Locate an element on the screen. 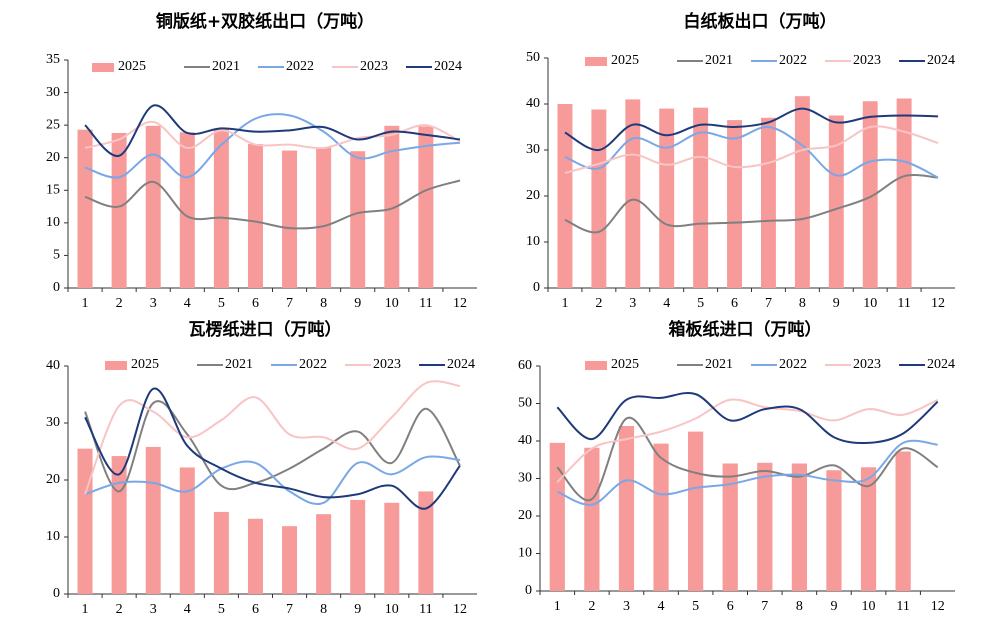  y-tick-label: 50 is located at coordinates (525, 403).